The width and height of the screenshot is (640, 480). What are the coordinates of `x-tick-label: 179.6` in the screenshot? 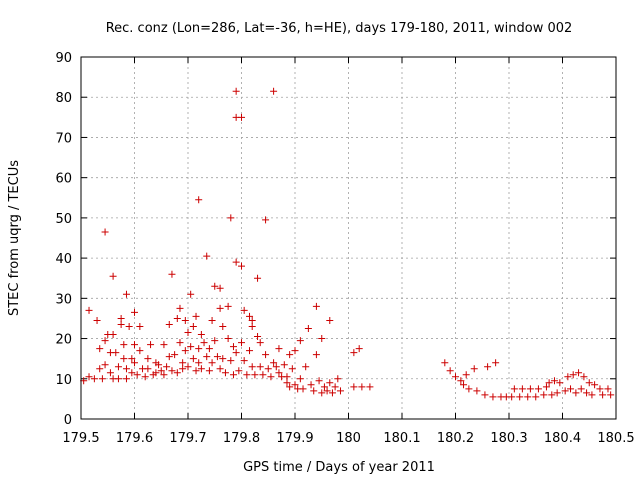 It's located at (134, 438).